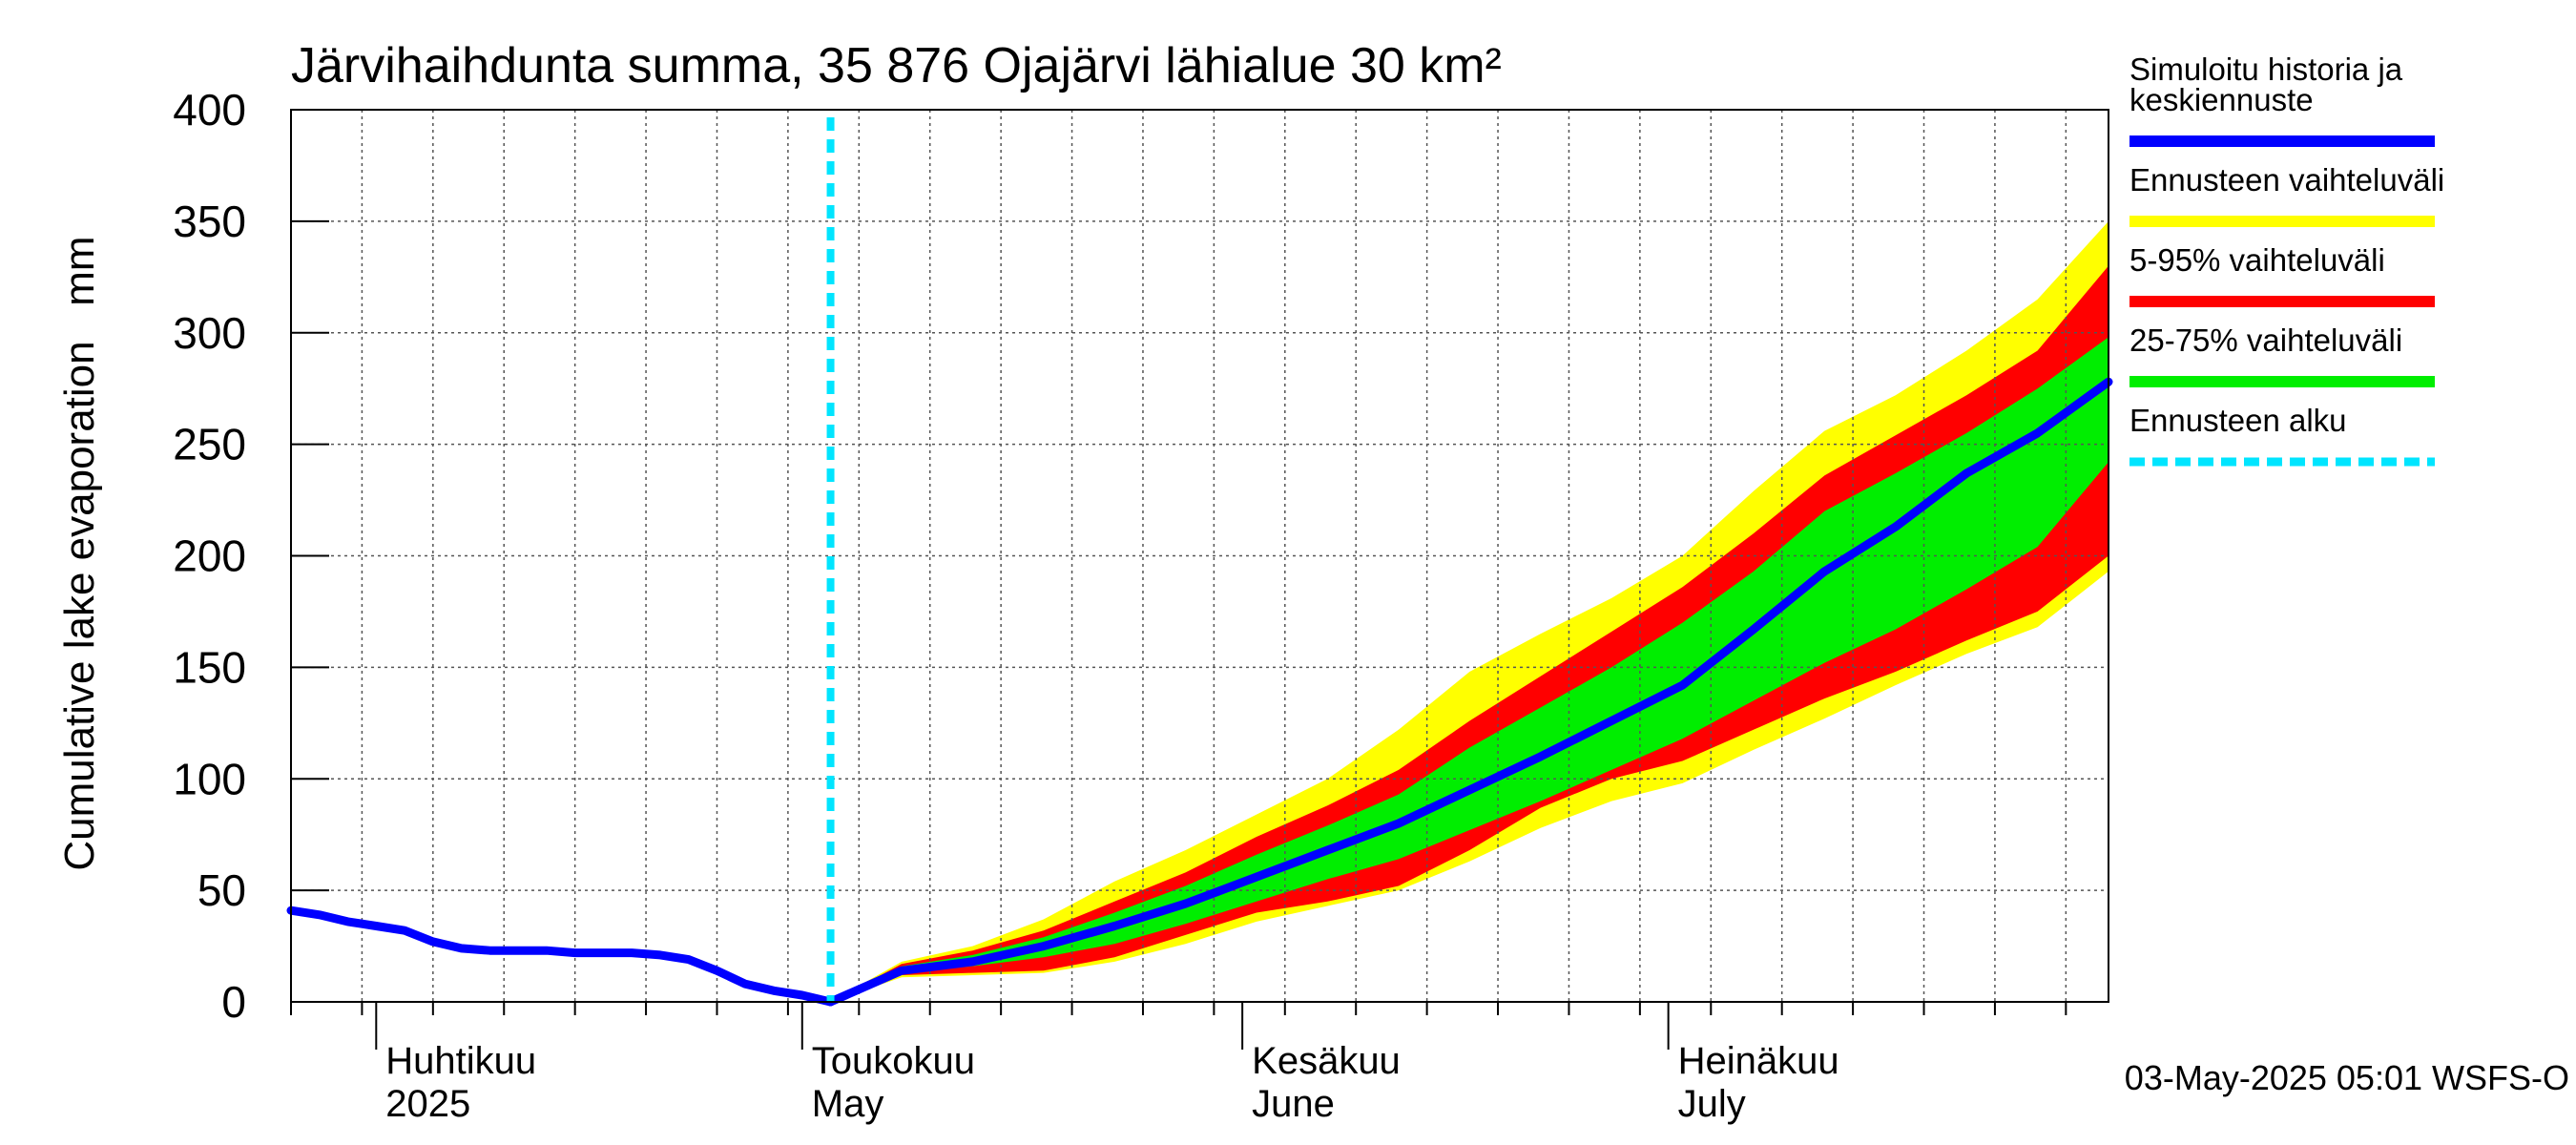  Describe the element at coordinates (233, 1002) in the screenshot. I see `y-tick-label: 0` at that location.